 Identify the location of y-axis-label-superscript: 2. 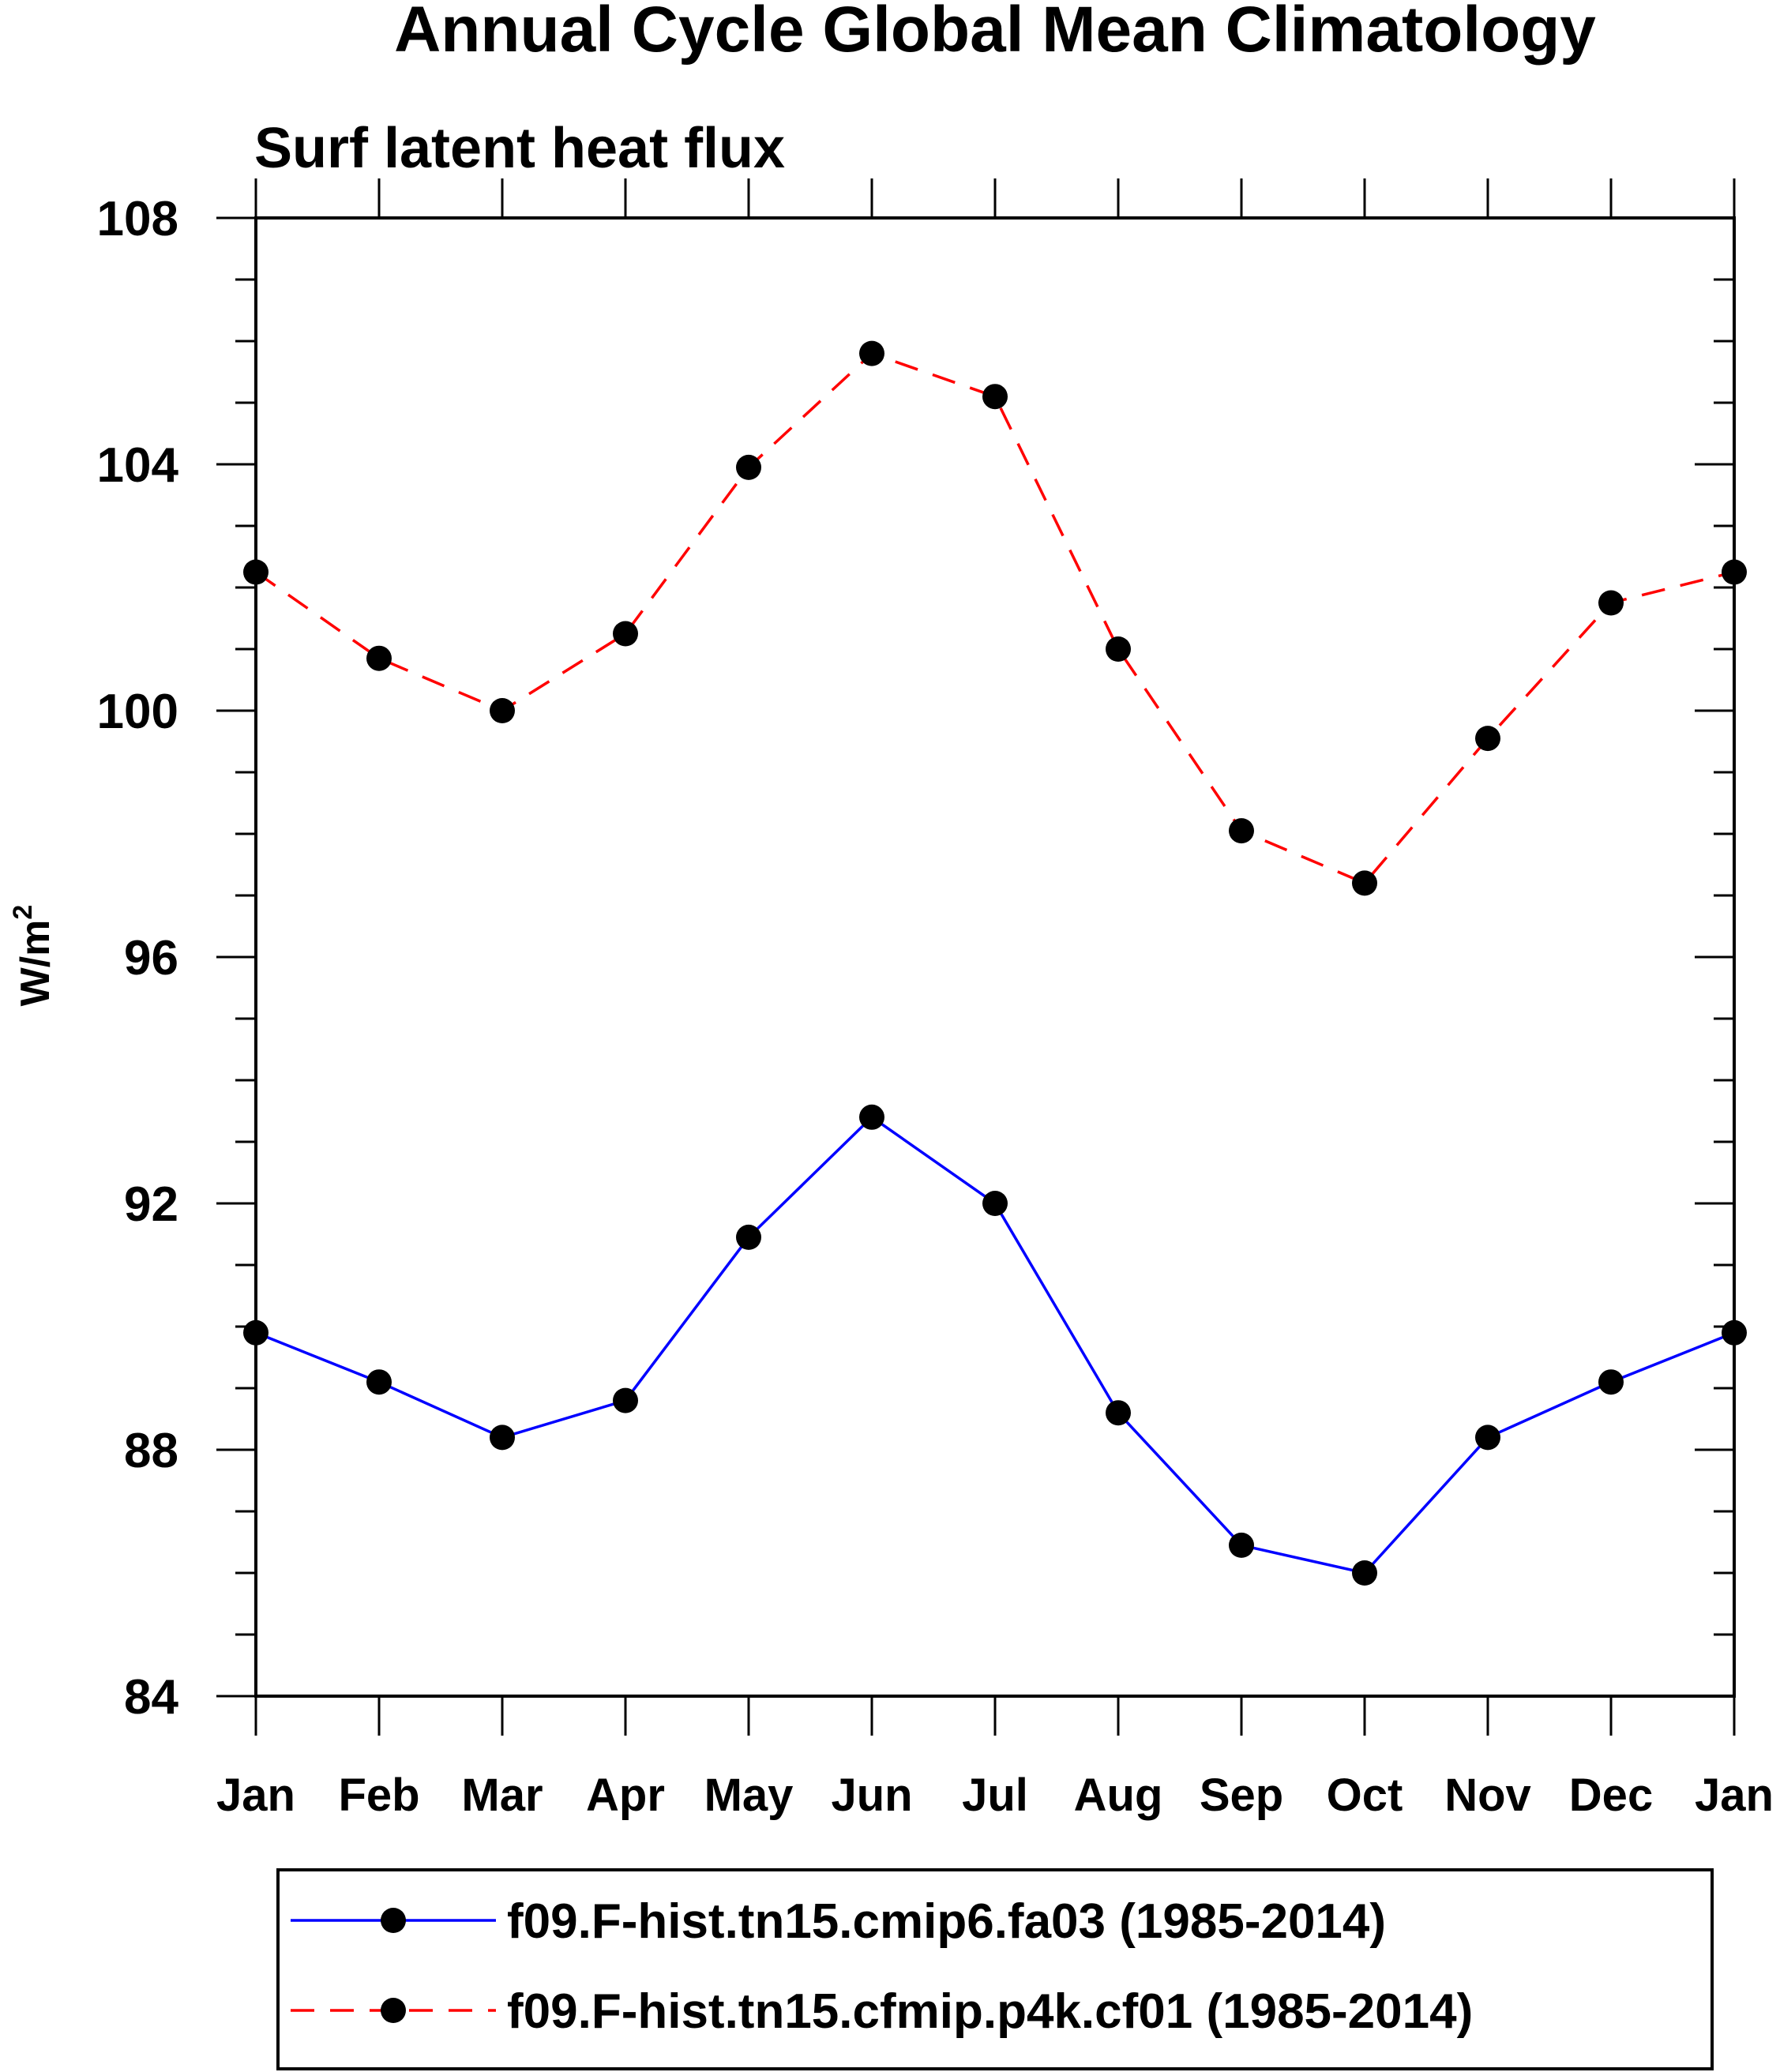
(23, 912).